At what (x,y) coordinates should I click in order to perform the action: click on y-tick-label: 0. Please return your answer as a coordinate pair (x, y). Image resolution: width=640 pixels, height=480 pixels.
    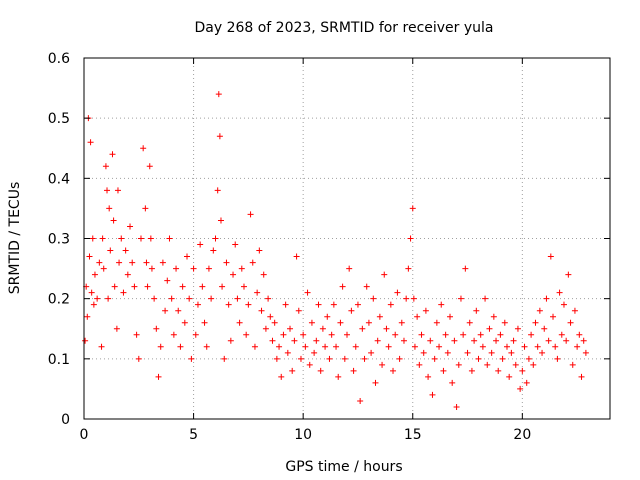
    Looking at the image, I should click on (65, 420).